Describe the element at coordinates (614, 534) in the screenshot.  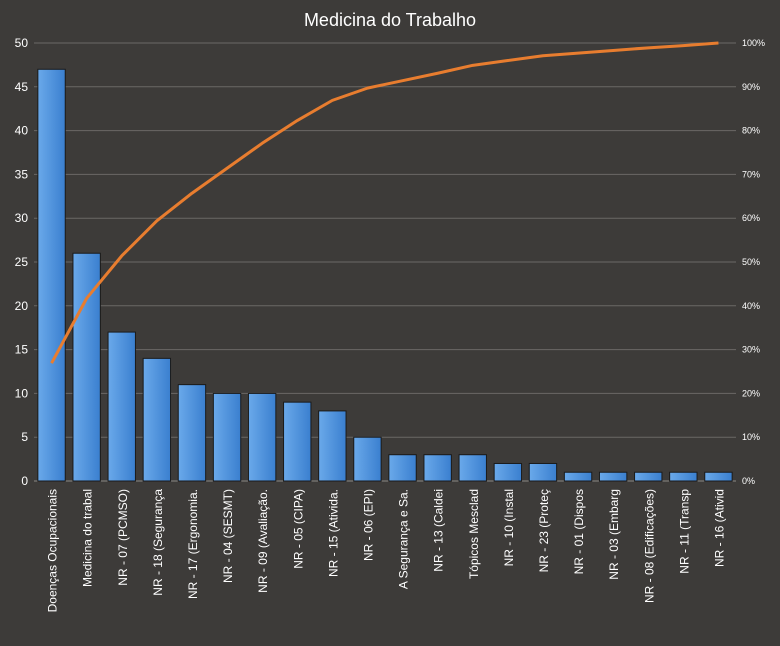
I see `category-label: NR - 03 (Embarg` at that location.